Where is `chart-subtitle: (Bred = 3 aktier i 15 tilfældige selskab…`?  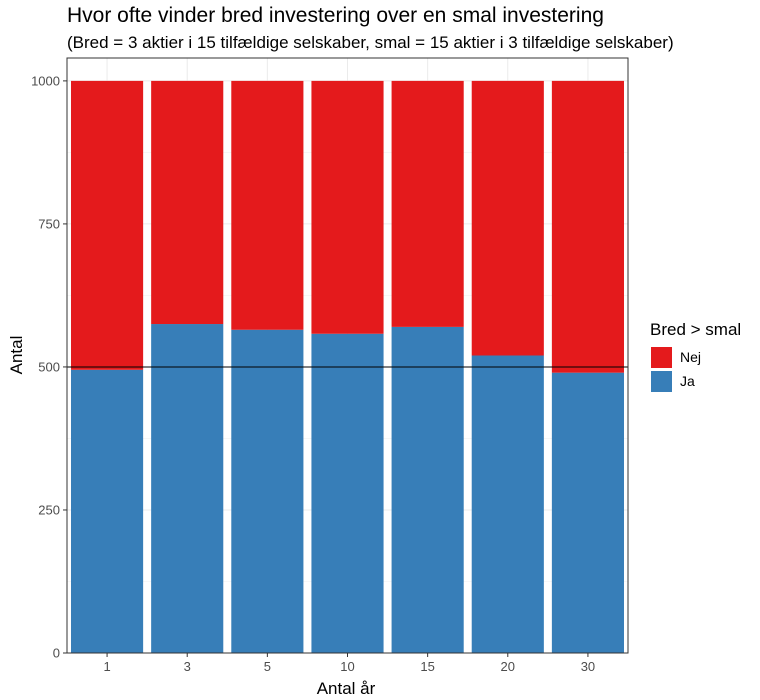
chart-subtitle: (Bred = 3 aktier i 15 tilfældige selskab… is located at coordinates (370, 42).